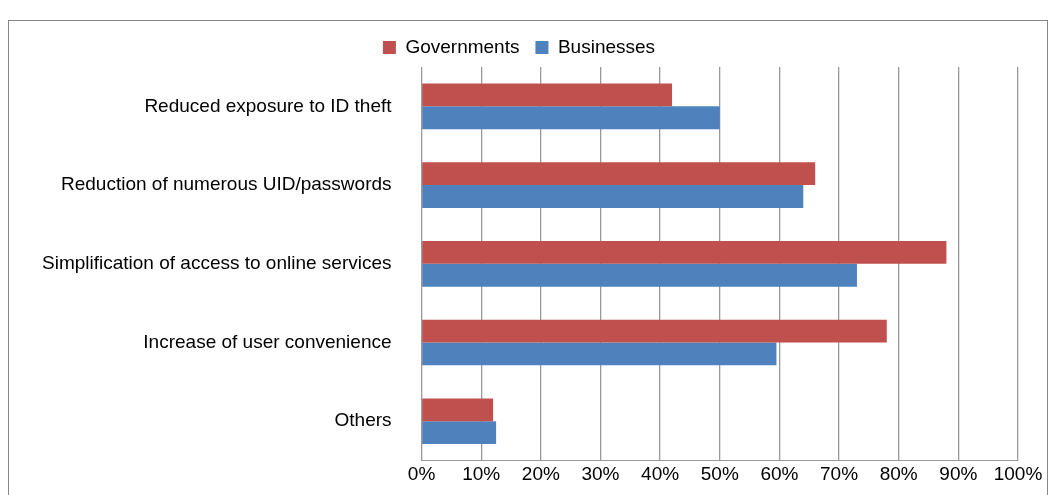  Describe the element at coordinates (226, 184) in the screenshot. I see `y-tick-label: Reduction of numerous UID/passwords` at that location.